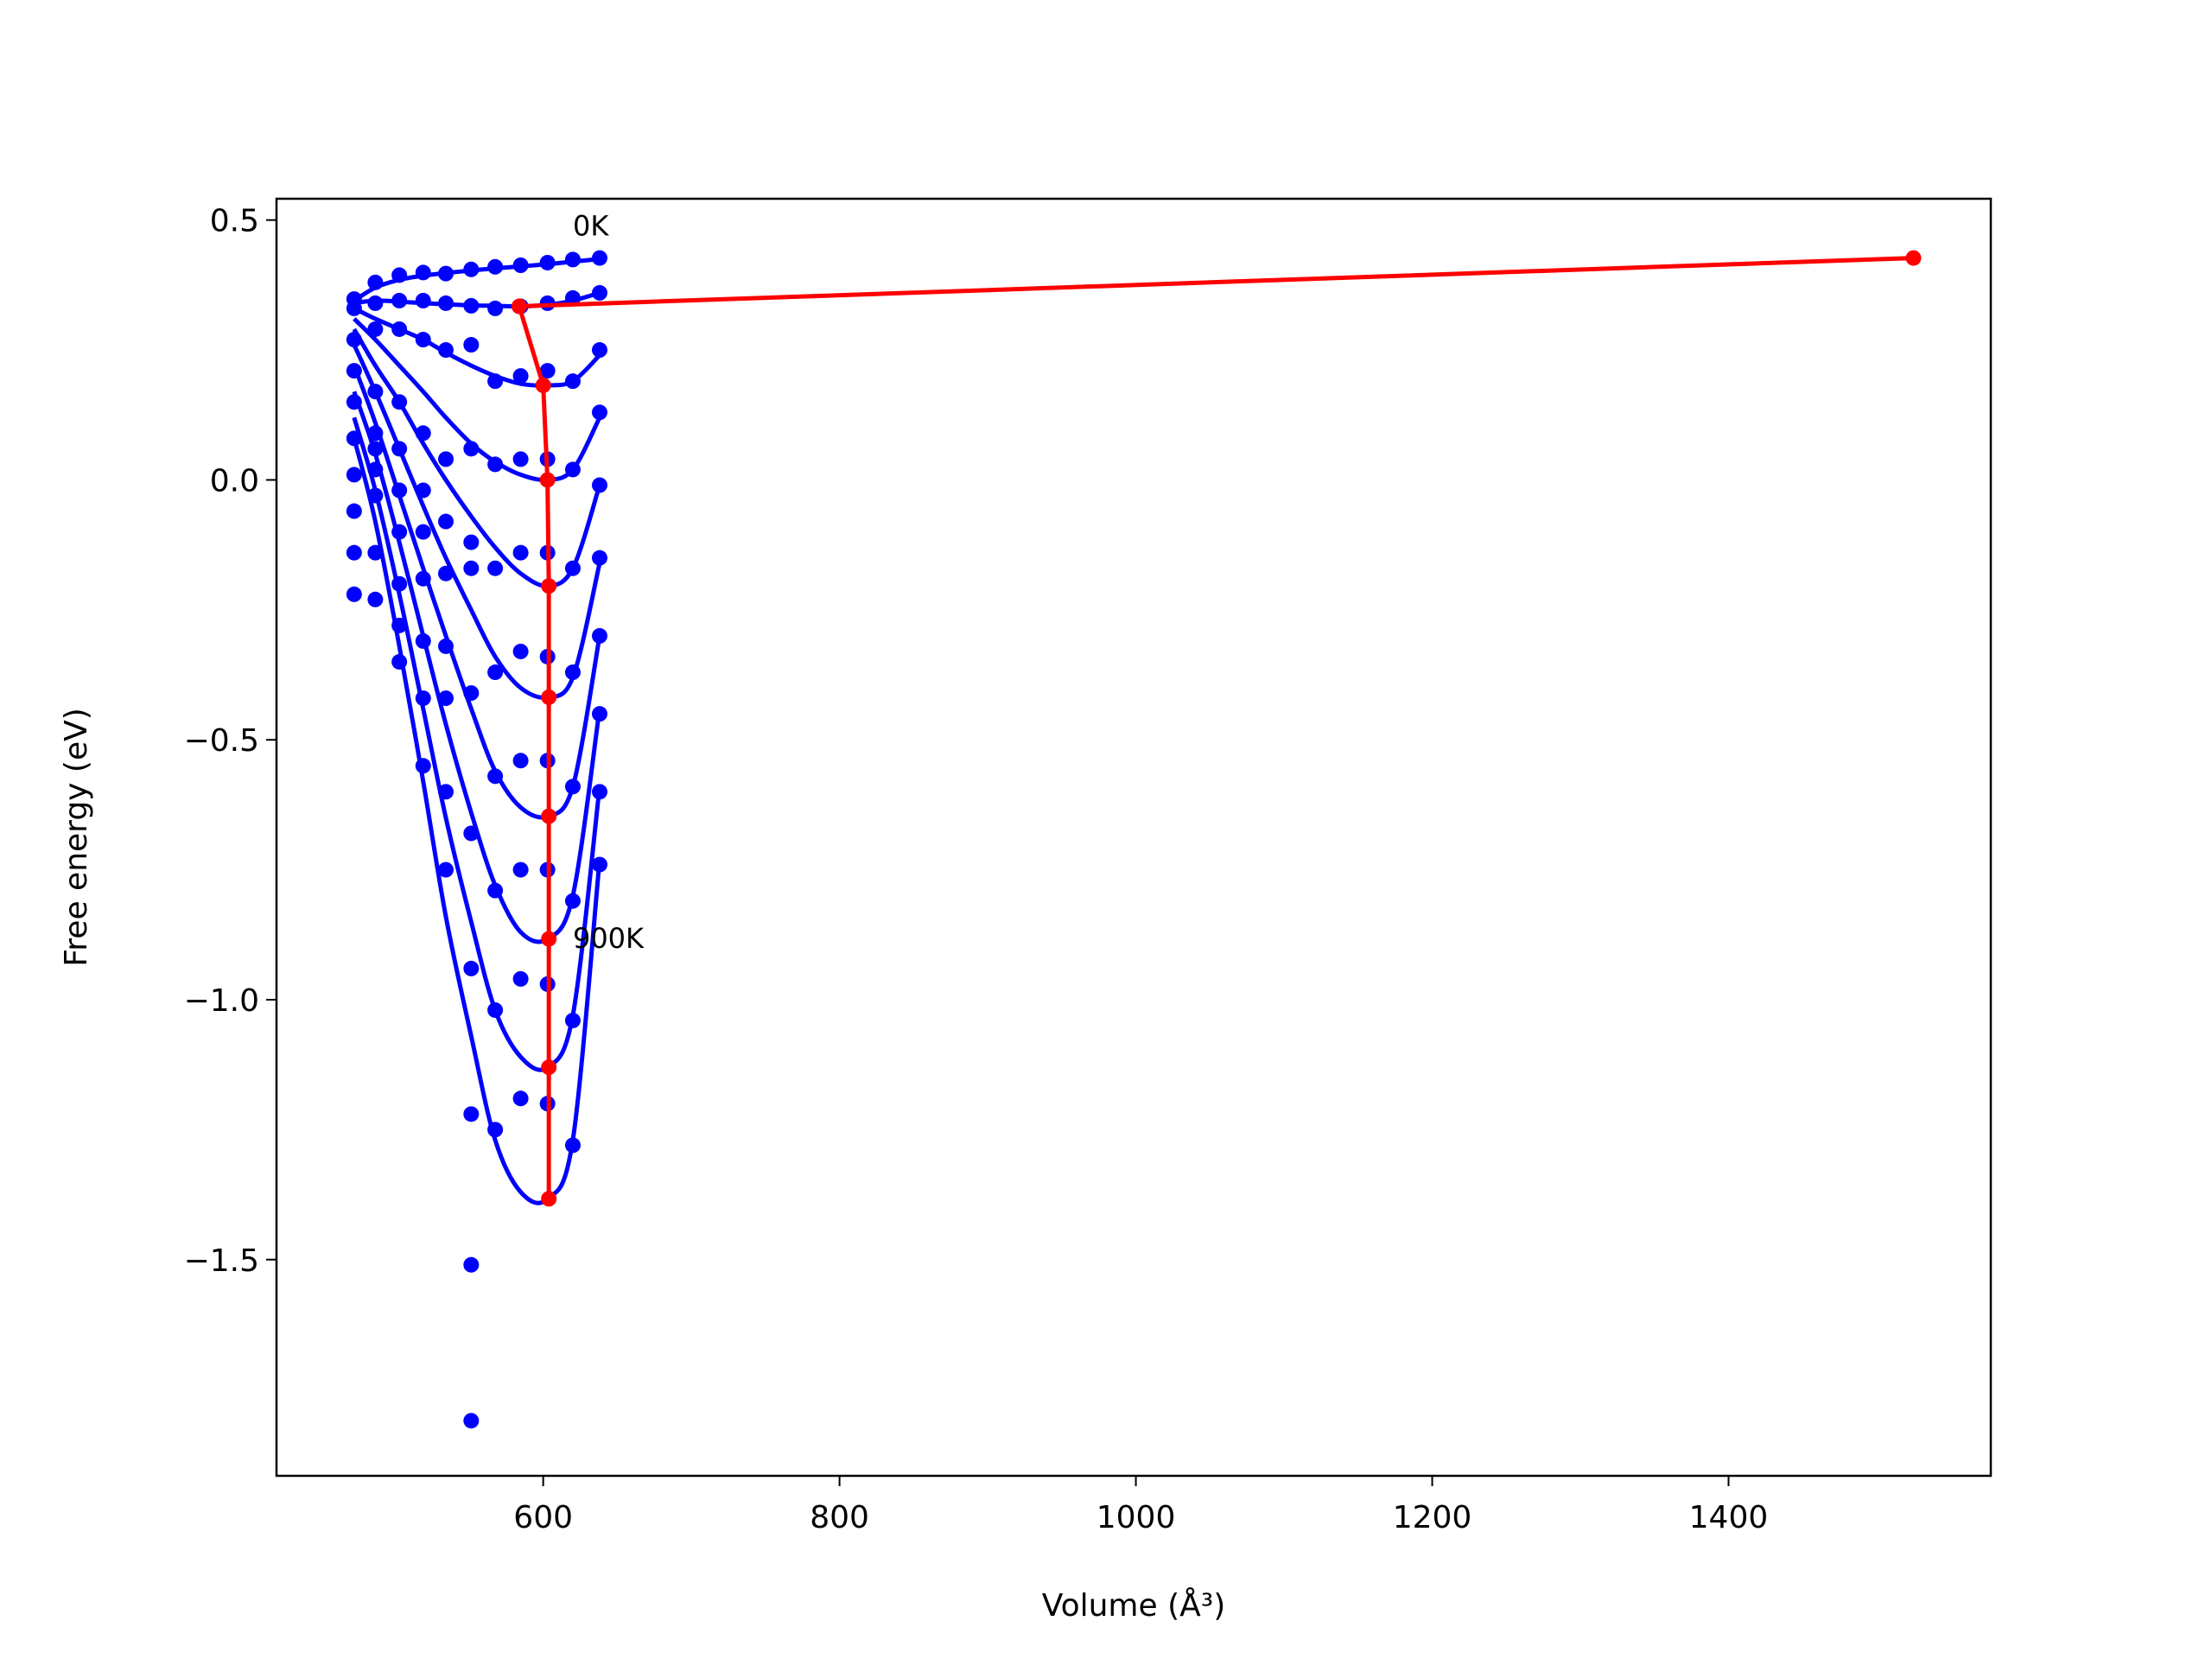 The height and width of the screenshot is (1659, 2212). Describe the element at coordinates (1133, 1605) in the screenshot. I see `x-axis-label: Volume (Å³)` at that location.